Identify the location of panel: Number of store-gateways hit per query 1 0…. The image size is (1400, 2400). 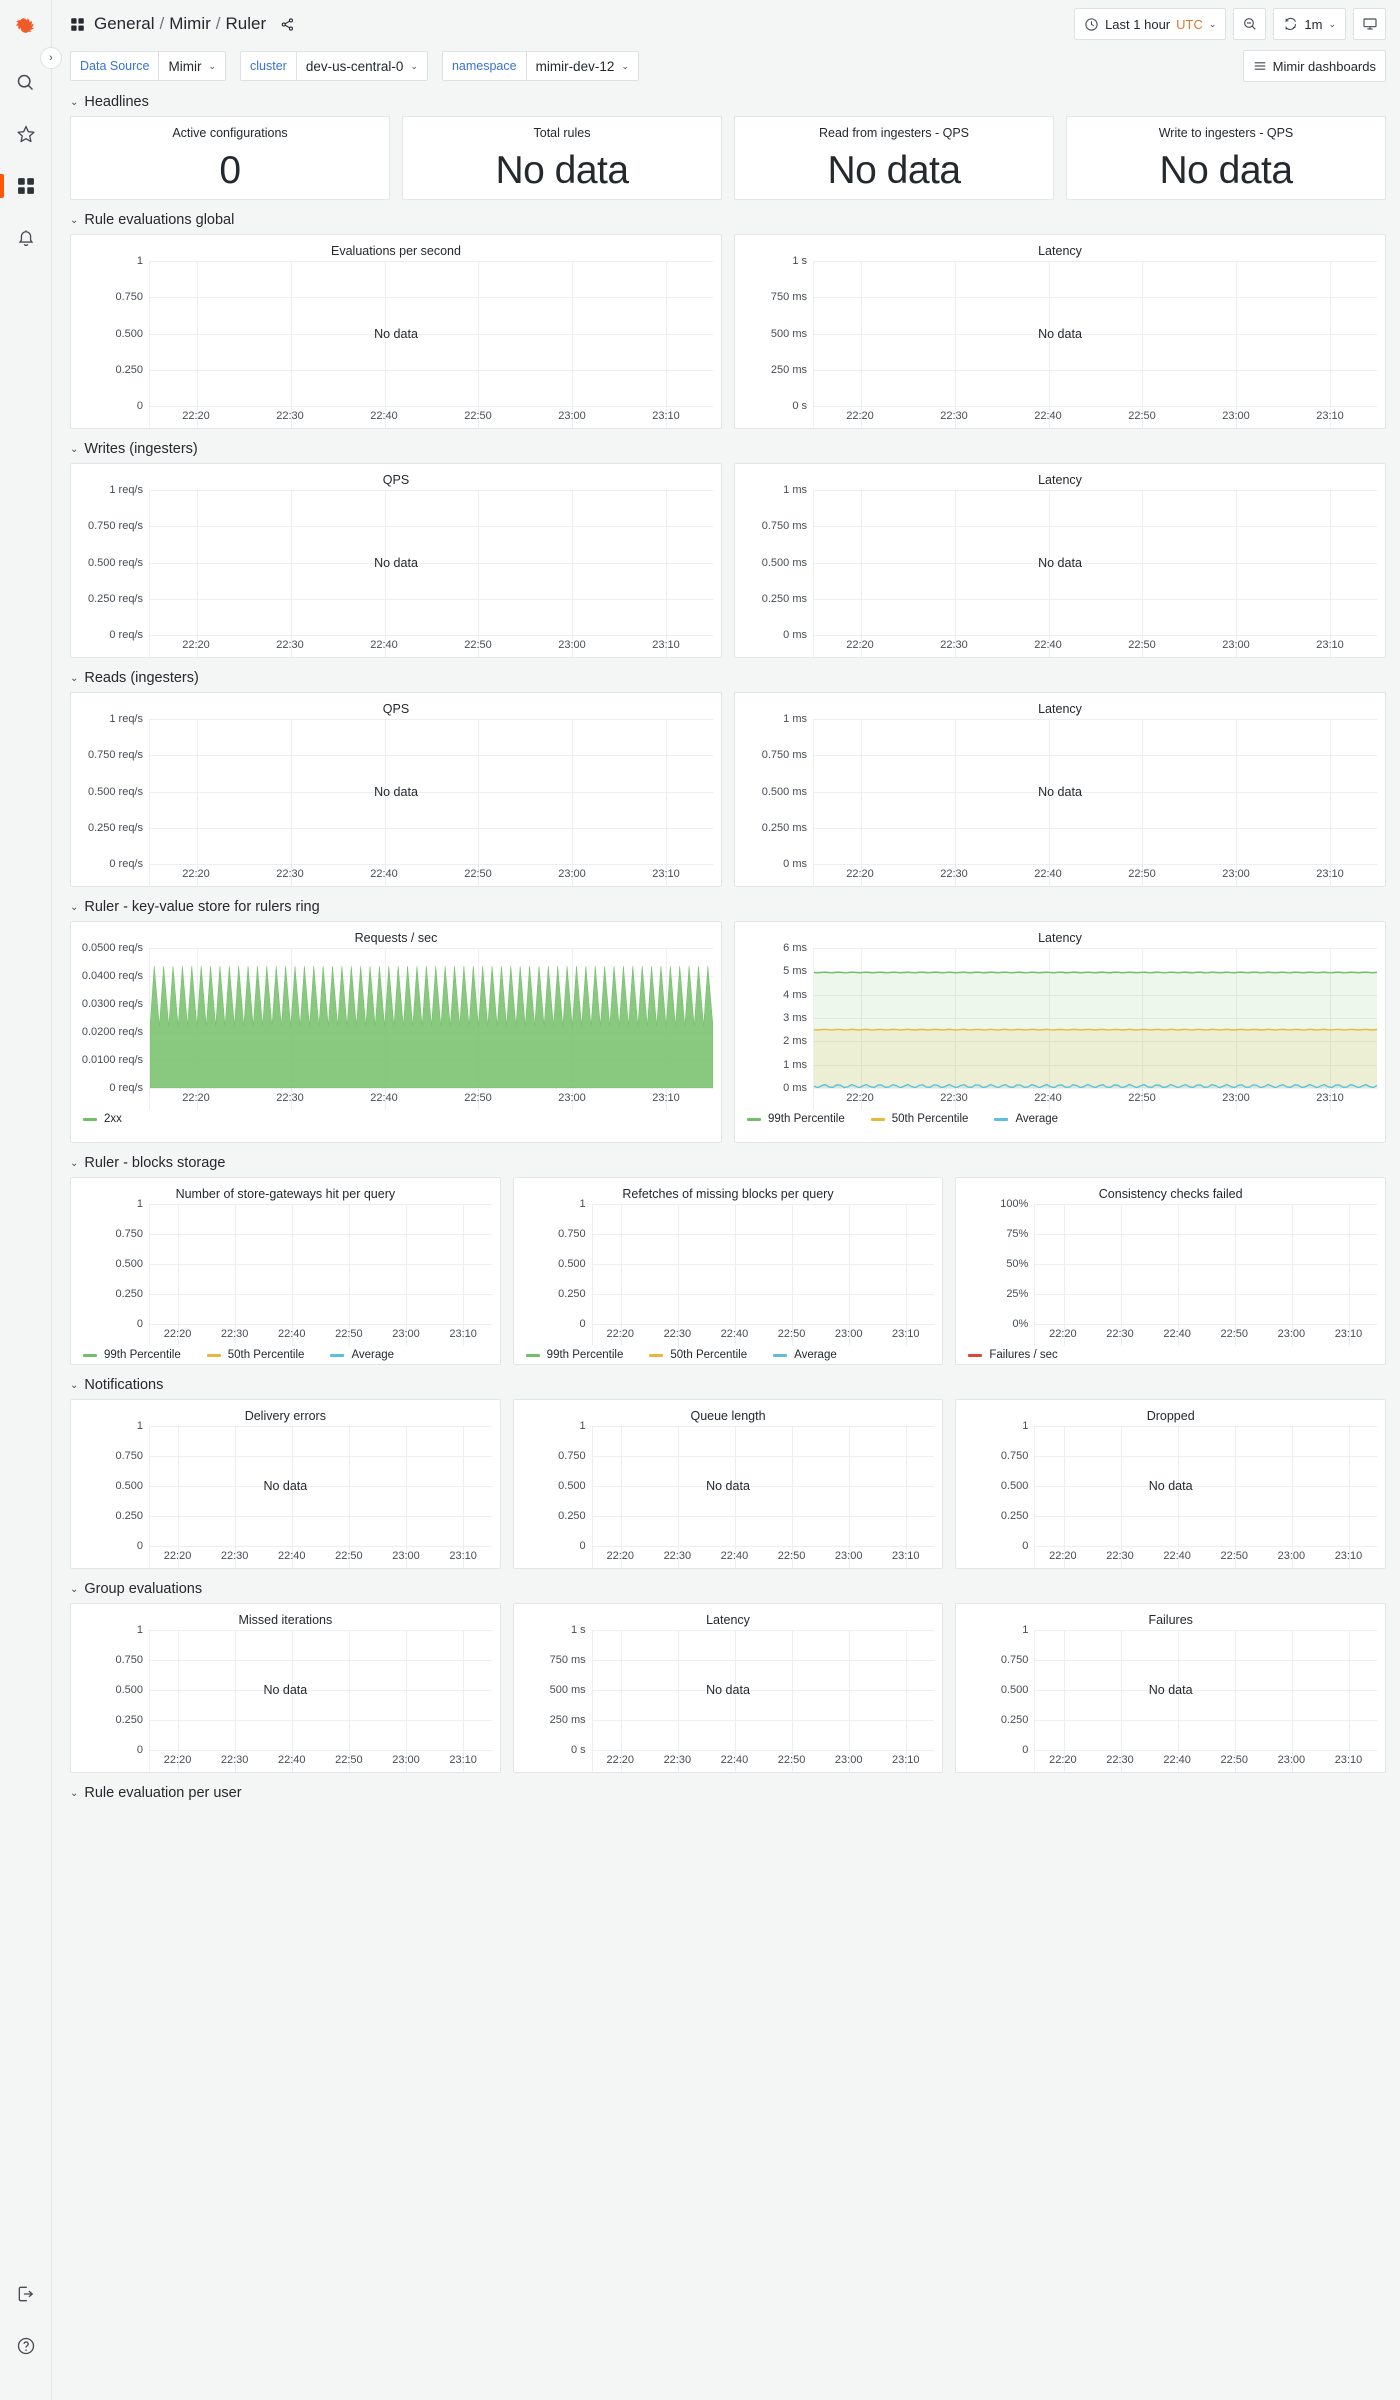
(285, 1271).